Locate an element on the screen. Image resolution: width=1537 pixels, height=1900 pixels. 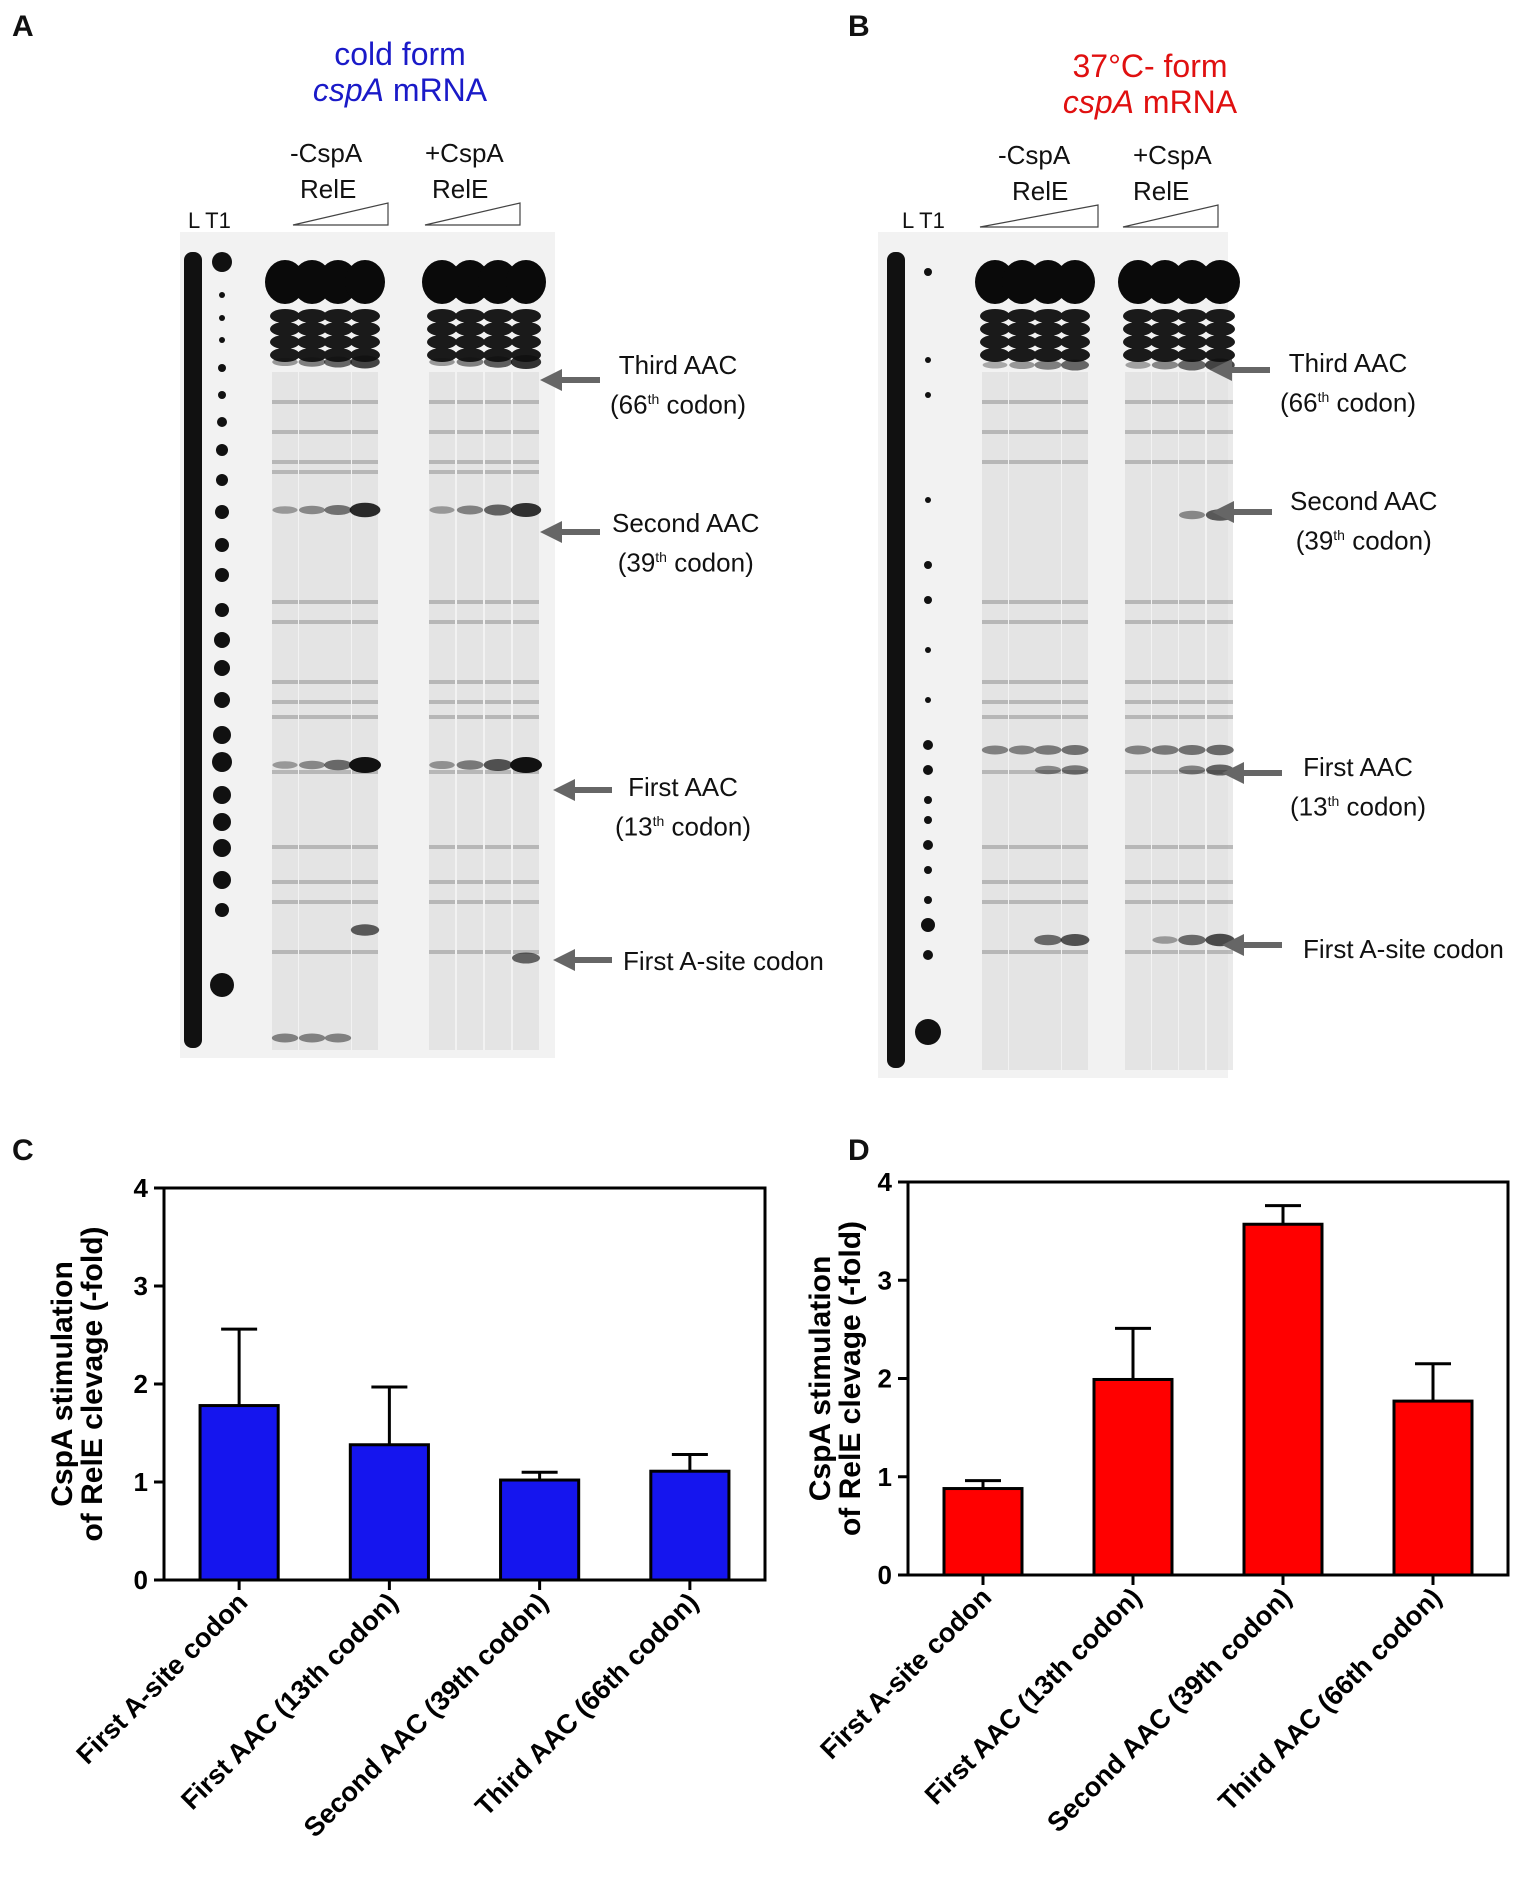
panel-a-annot-first-asite: First A-site codon is located at coordinates (723, 961).